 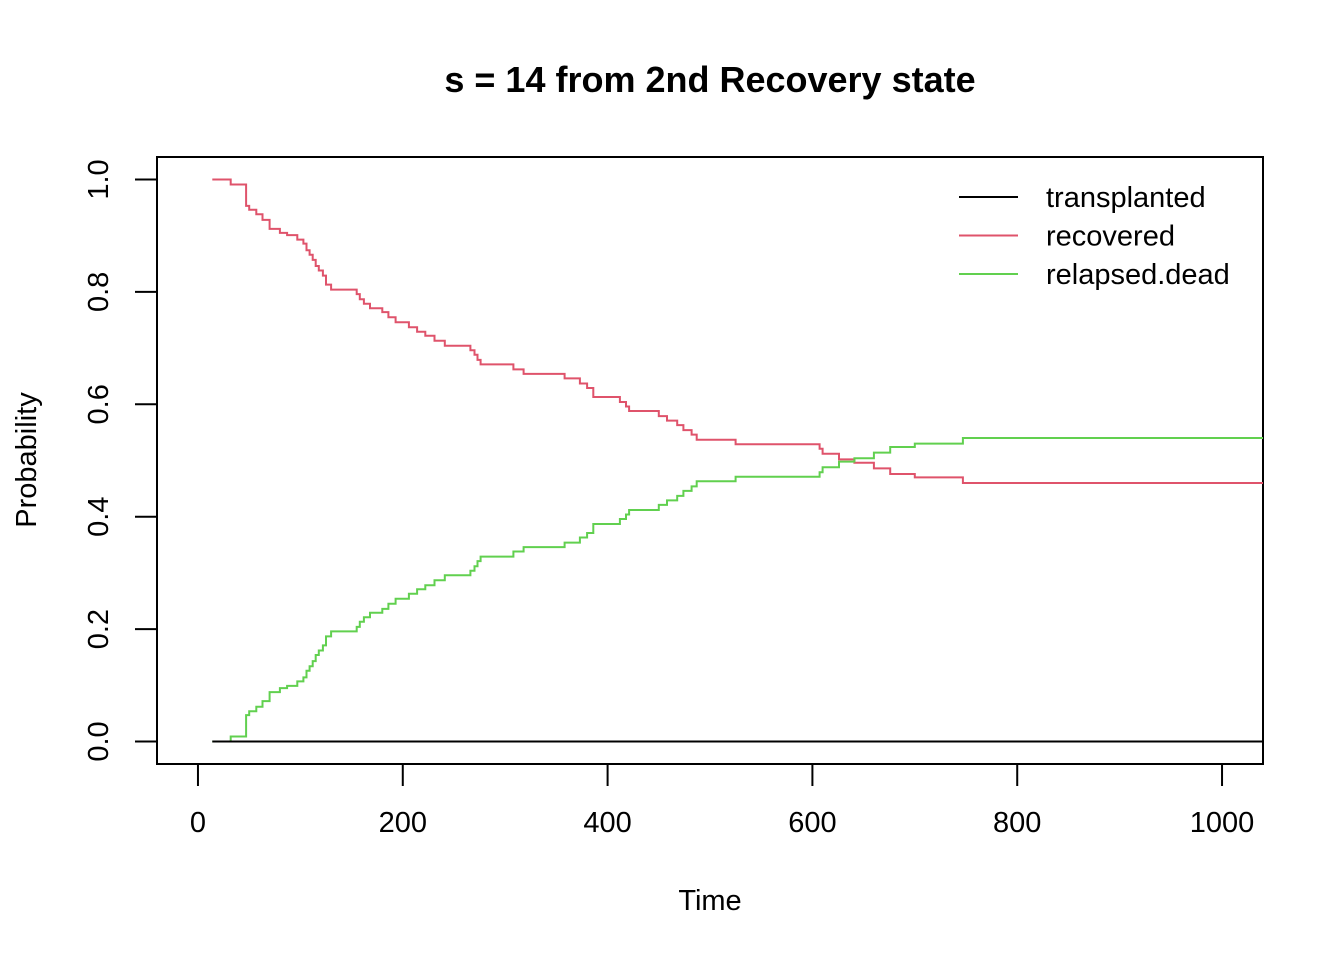 I want to click on x-tick-label: 400, so click(x=607, y=823).